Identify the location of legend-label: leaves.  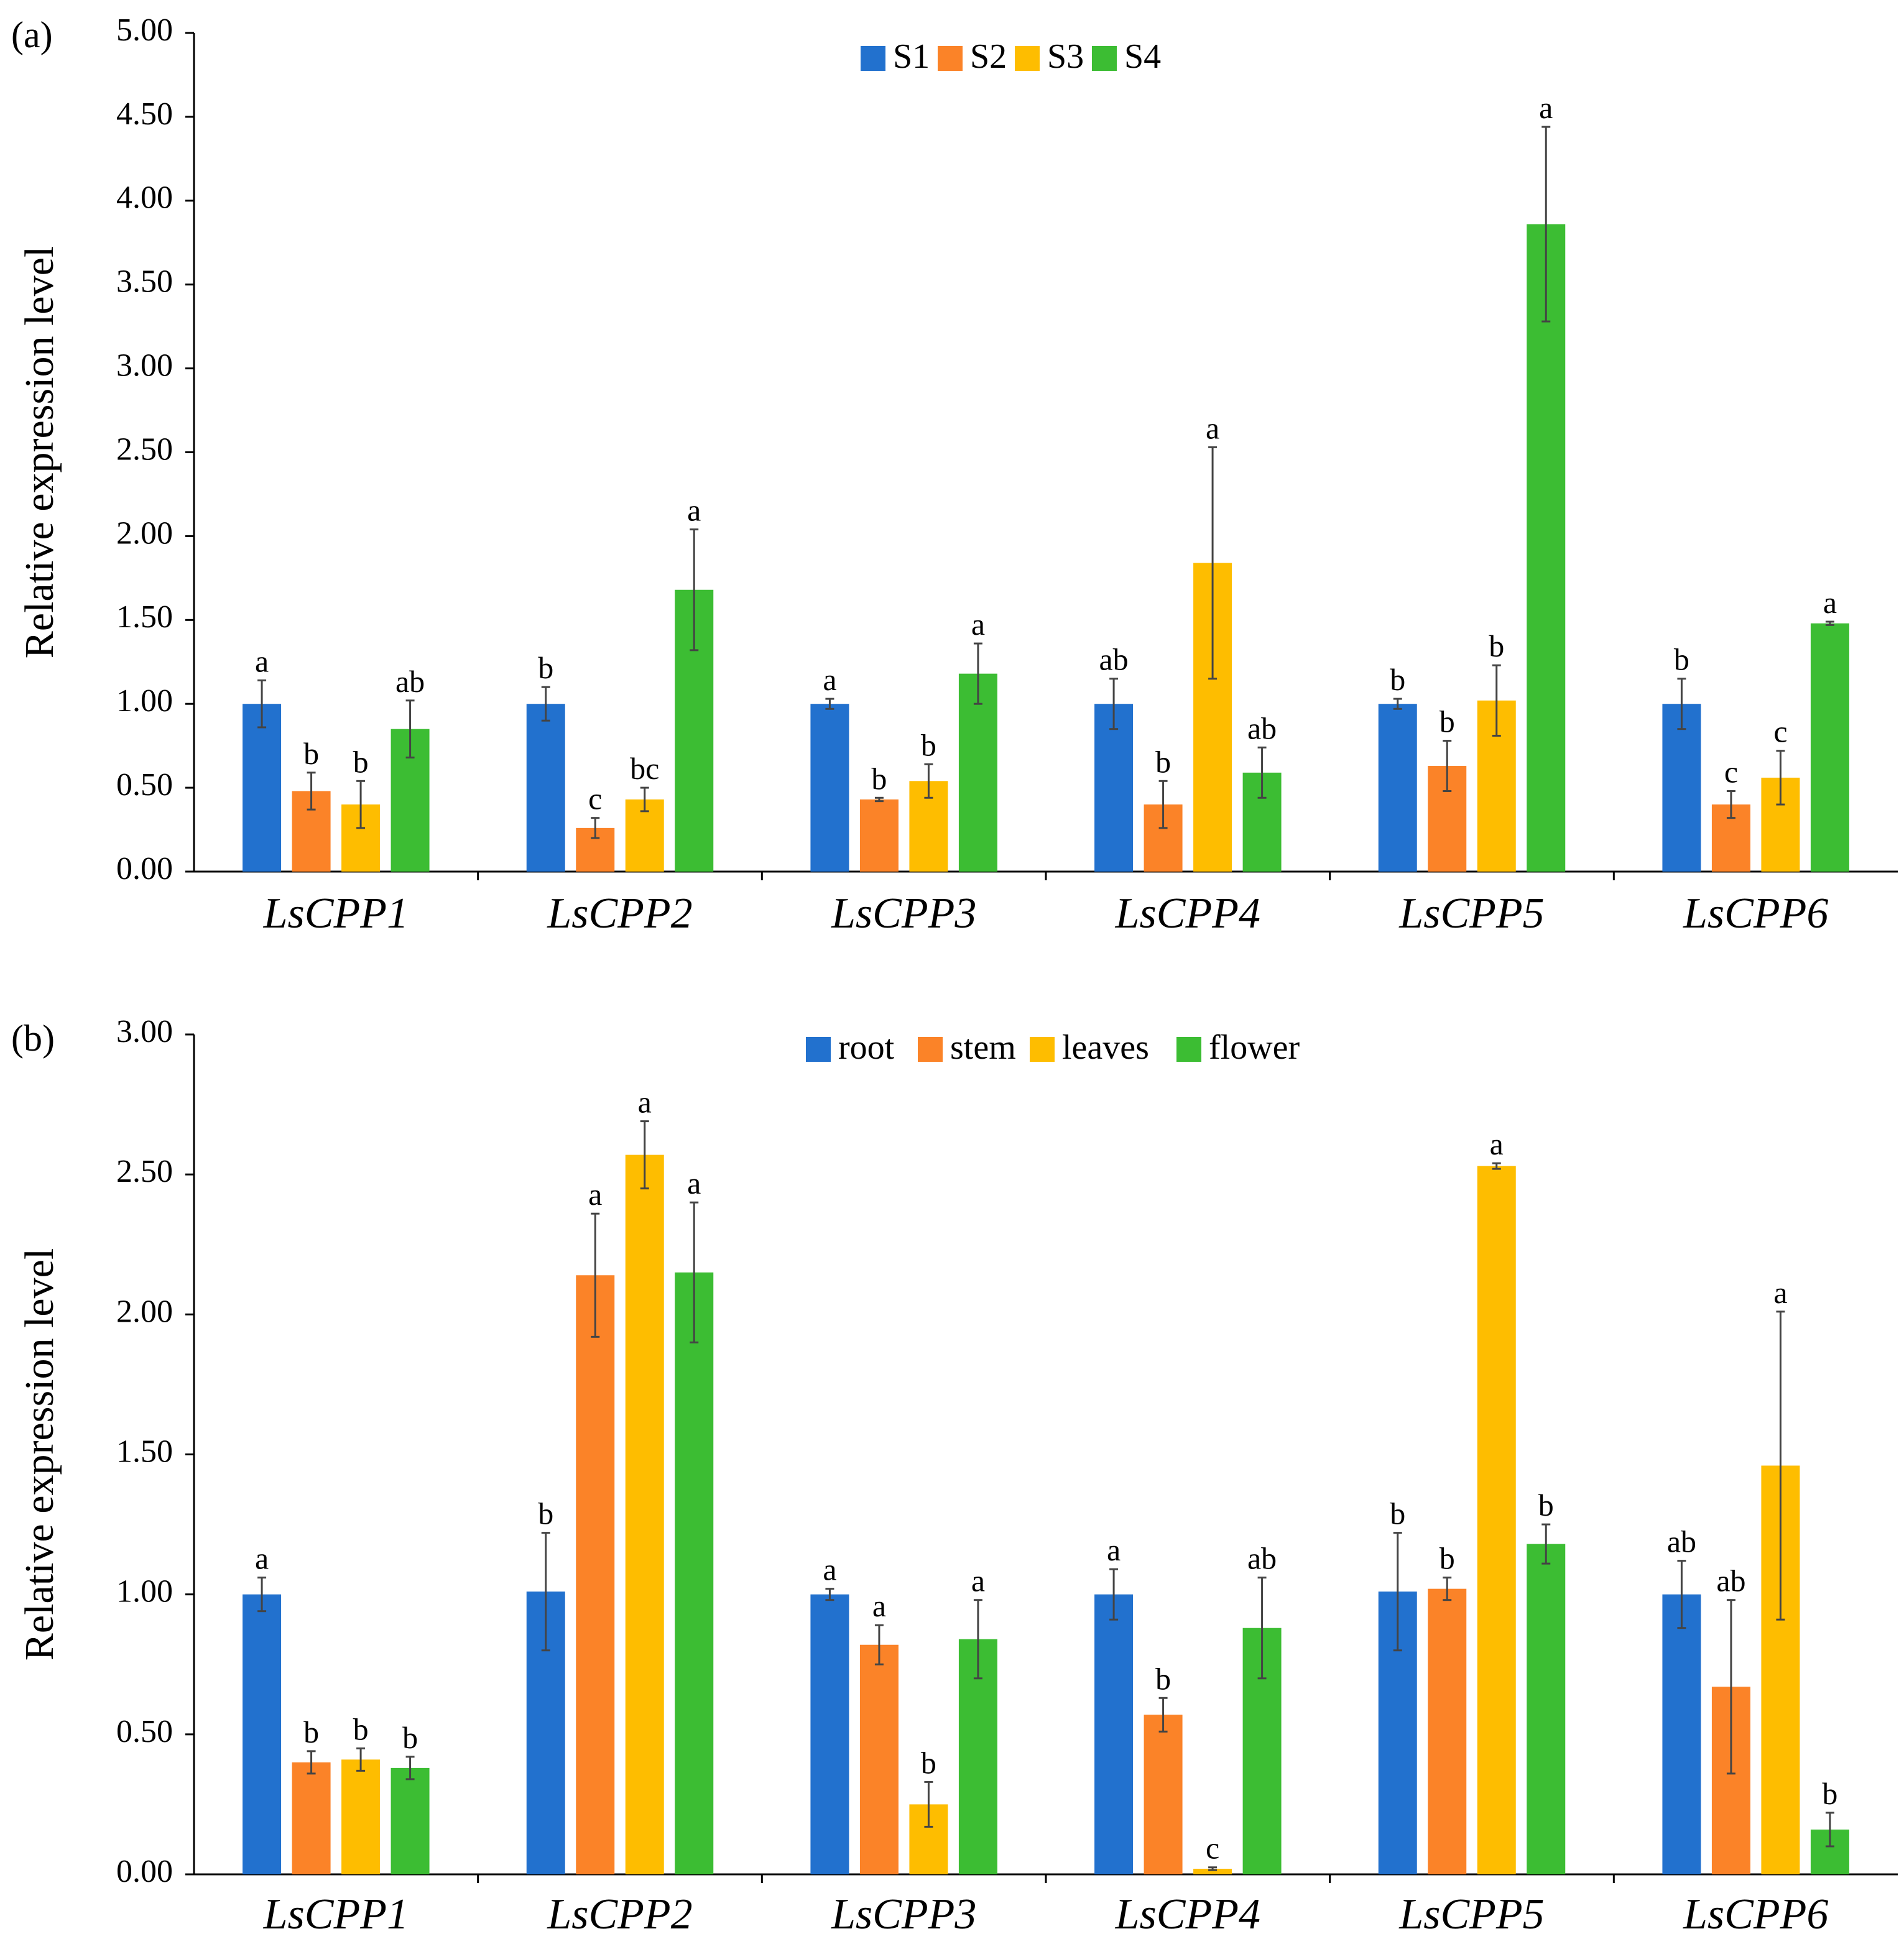
(1105, 1047).